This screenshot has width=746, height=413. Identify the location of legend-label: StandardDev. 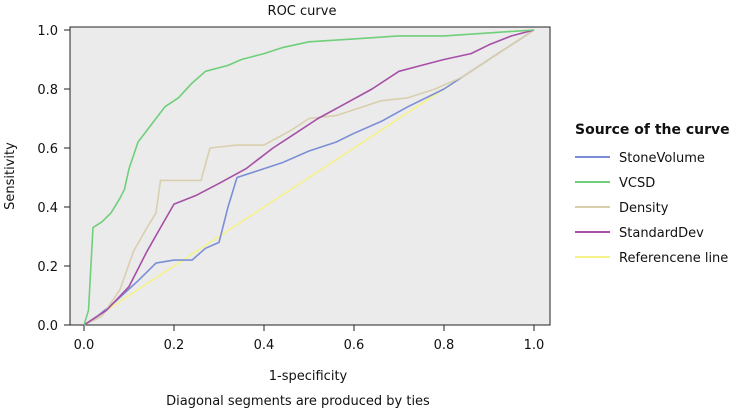
(661, 233).